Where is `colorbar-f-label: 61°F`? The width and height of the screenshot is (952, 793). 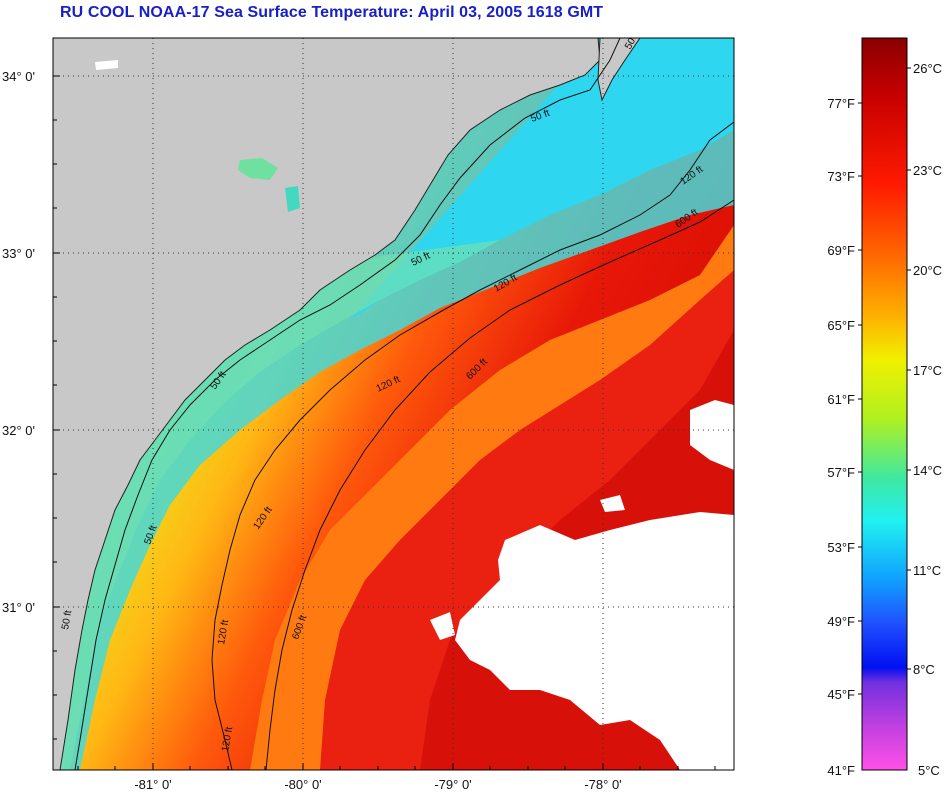
colorbar-f-label: 61°F is located at coordinates (841, 399).